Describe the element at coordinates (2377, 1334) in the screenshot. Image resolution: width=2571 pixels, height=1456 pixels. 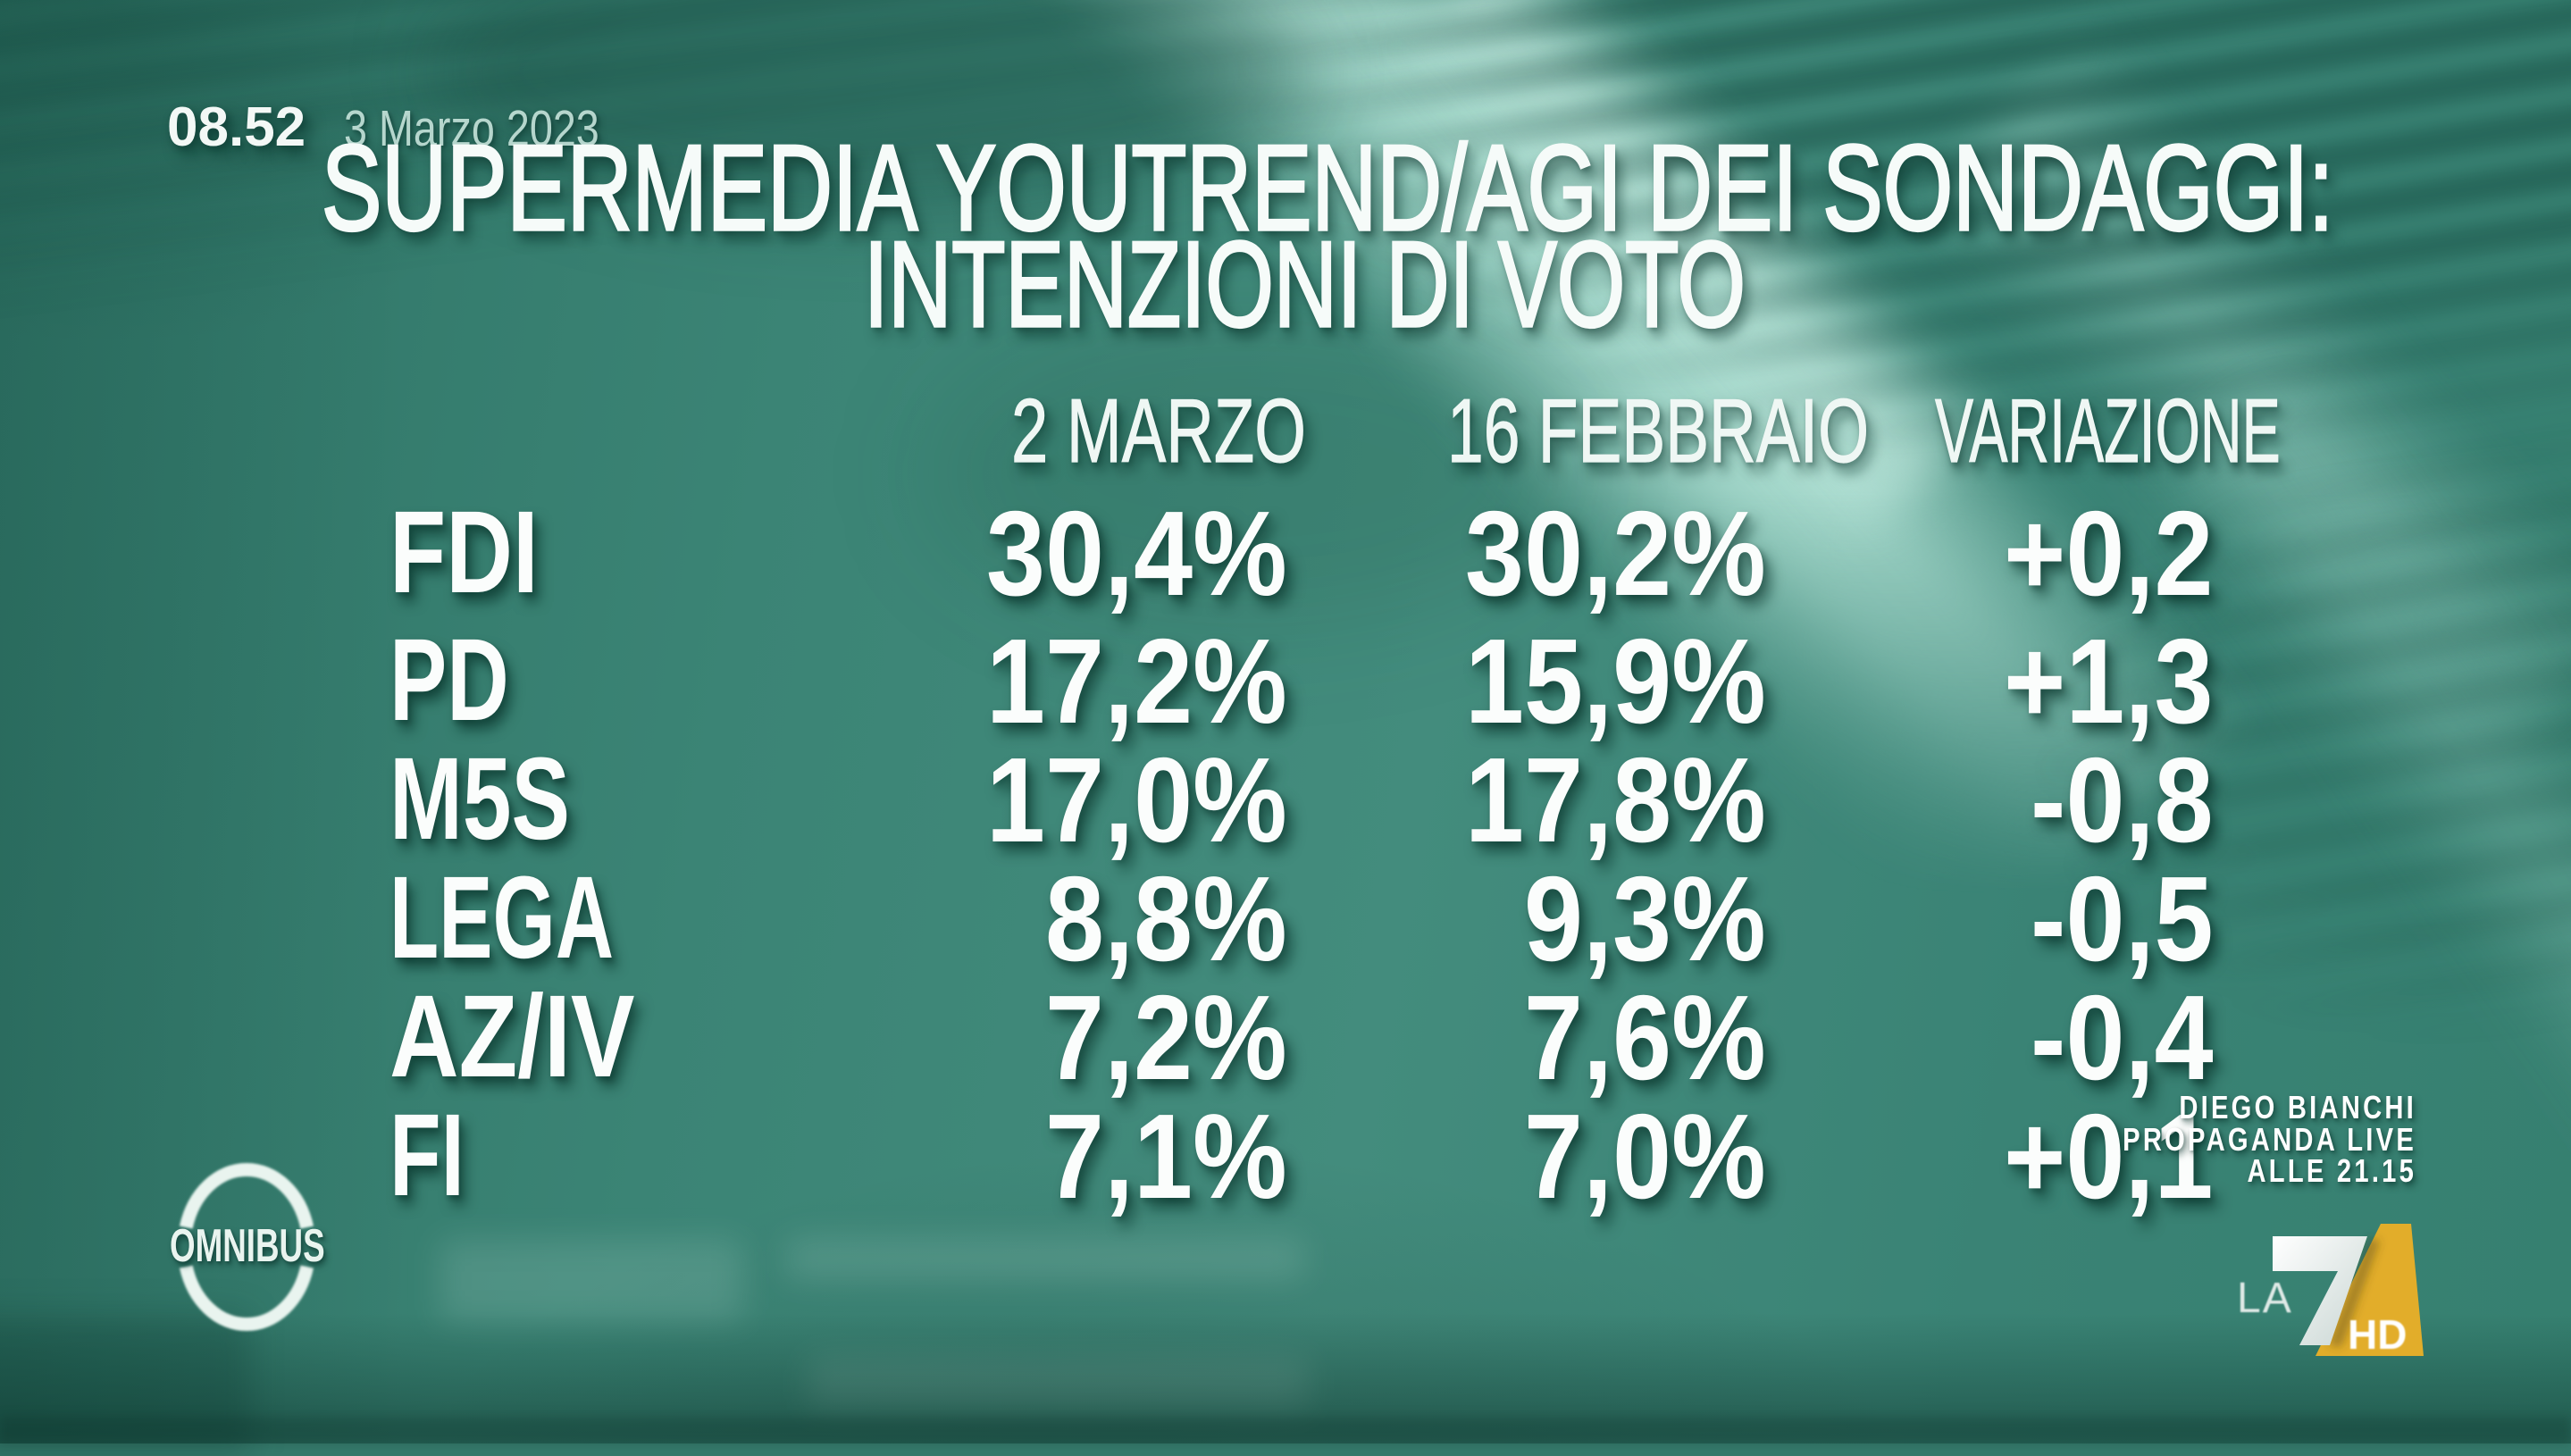
I see `svg-text: HD` at that location.